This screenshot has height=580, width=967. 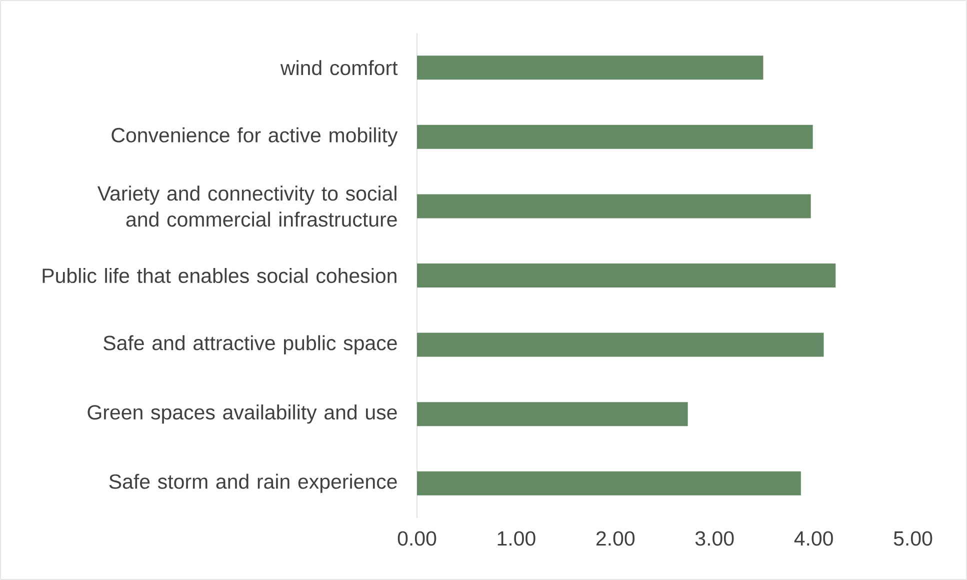 What do you see at coordinates (219, 276) in the screenshot?
I see `y-tick-label: Public life that enables social cohesion` at bounding box center [219, 276].